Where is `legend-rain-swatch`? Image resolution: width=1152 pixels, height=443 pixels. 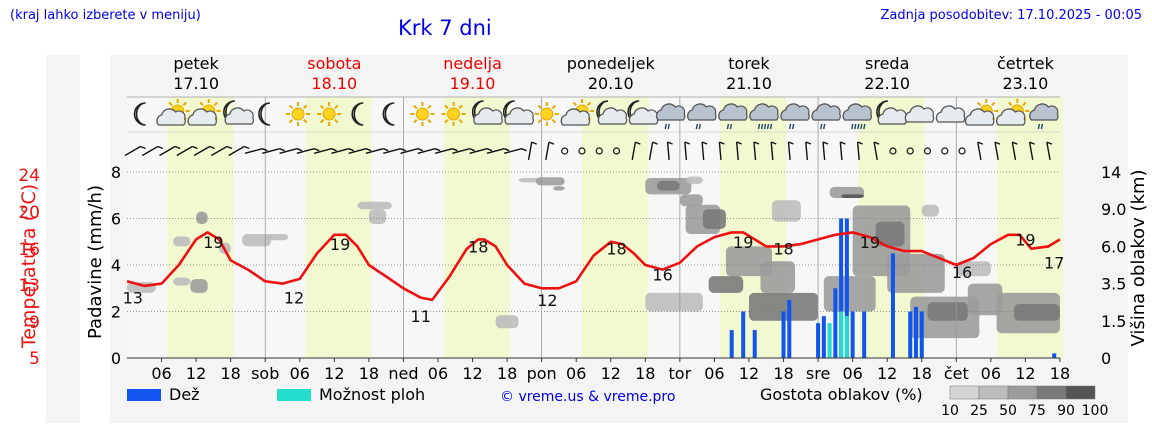 legend-rain-swatch is located at coordinates (144, 395).